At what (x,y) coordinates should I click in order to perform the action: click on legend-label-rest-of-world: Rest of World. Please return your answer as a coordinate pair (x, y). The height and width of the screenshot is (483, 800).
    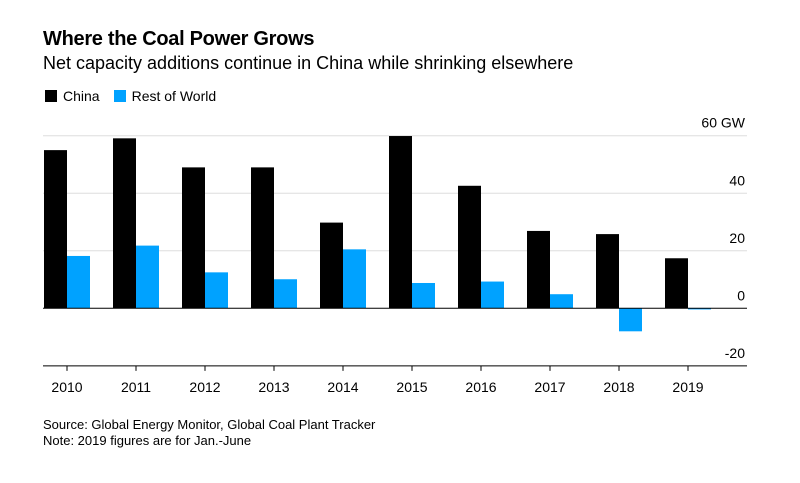
    Looking at the image, I should click on (174, 96).